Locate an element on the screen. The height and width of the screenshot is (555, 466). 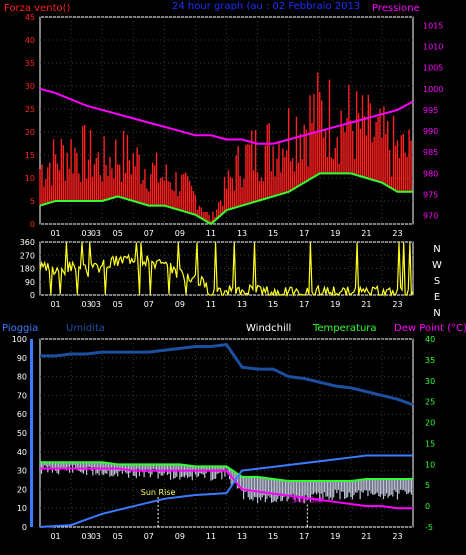
rain-y-tick-label: 80 is located at coordinates (22, 377).